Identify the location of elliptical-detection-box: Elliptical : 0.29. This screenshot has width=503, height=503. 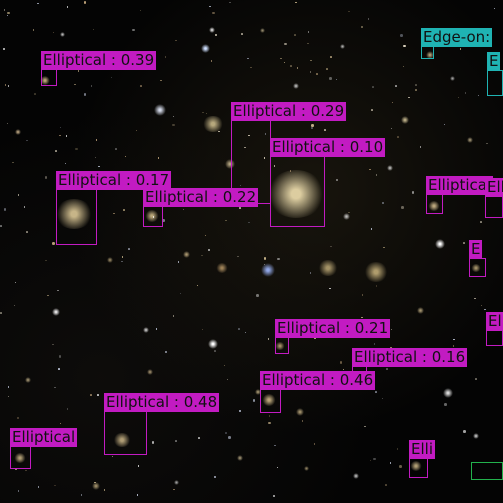
(289, 153).